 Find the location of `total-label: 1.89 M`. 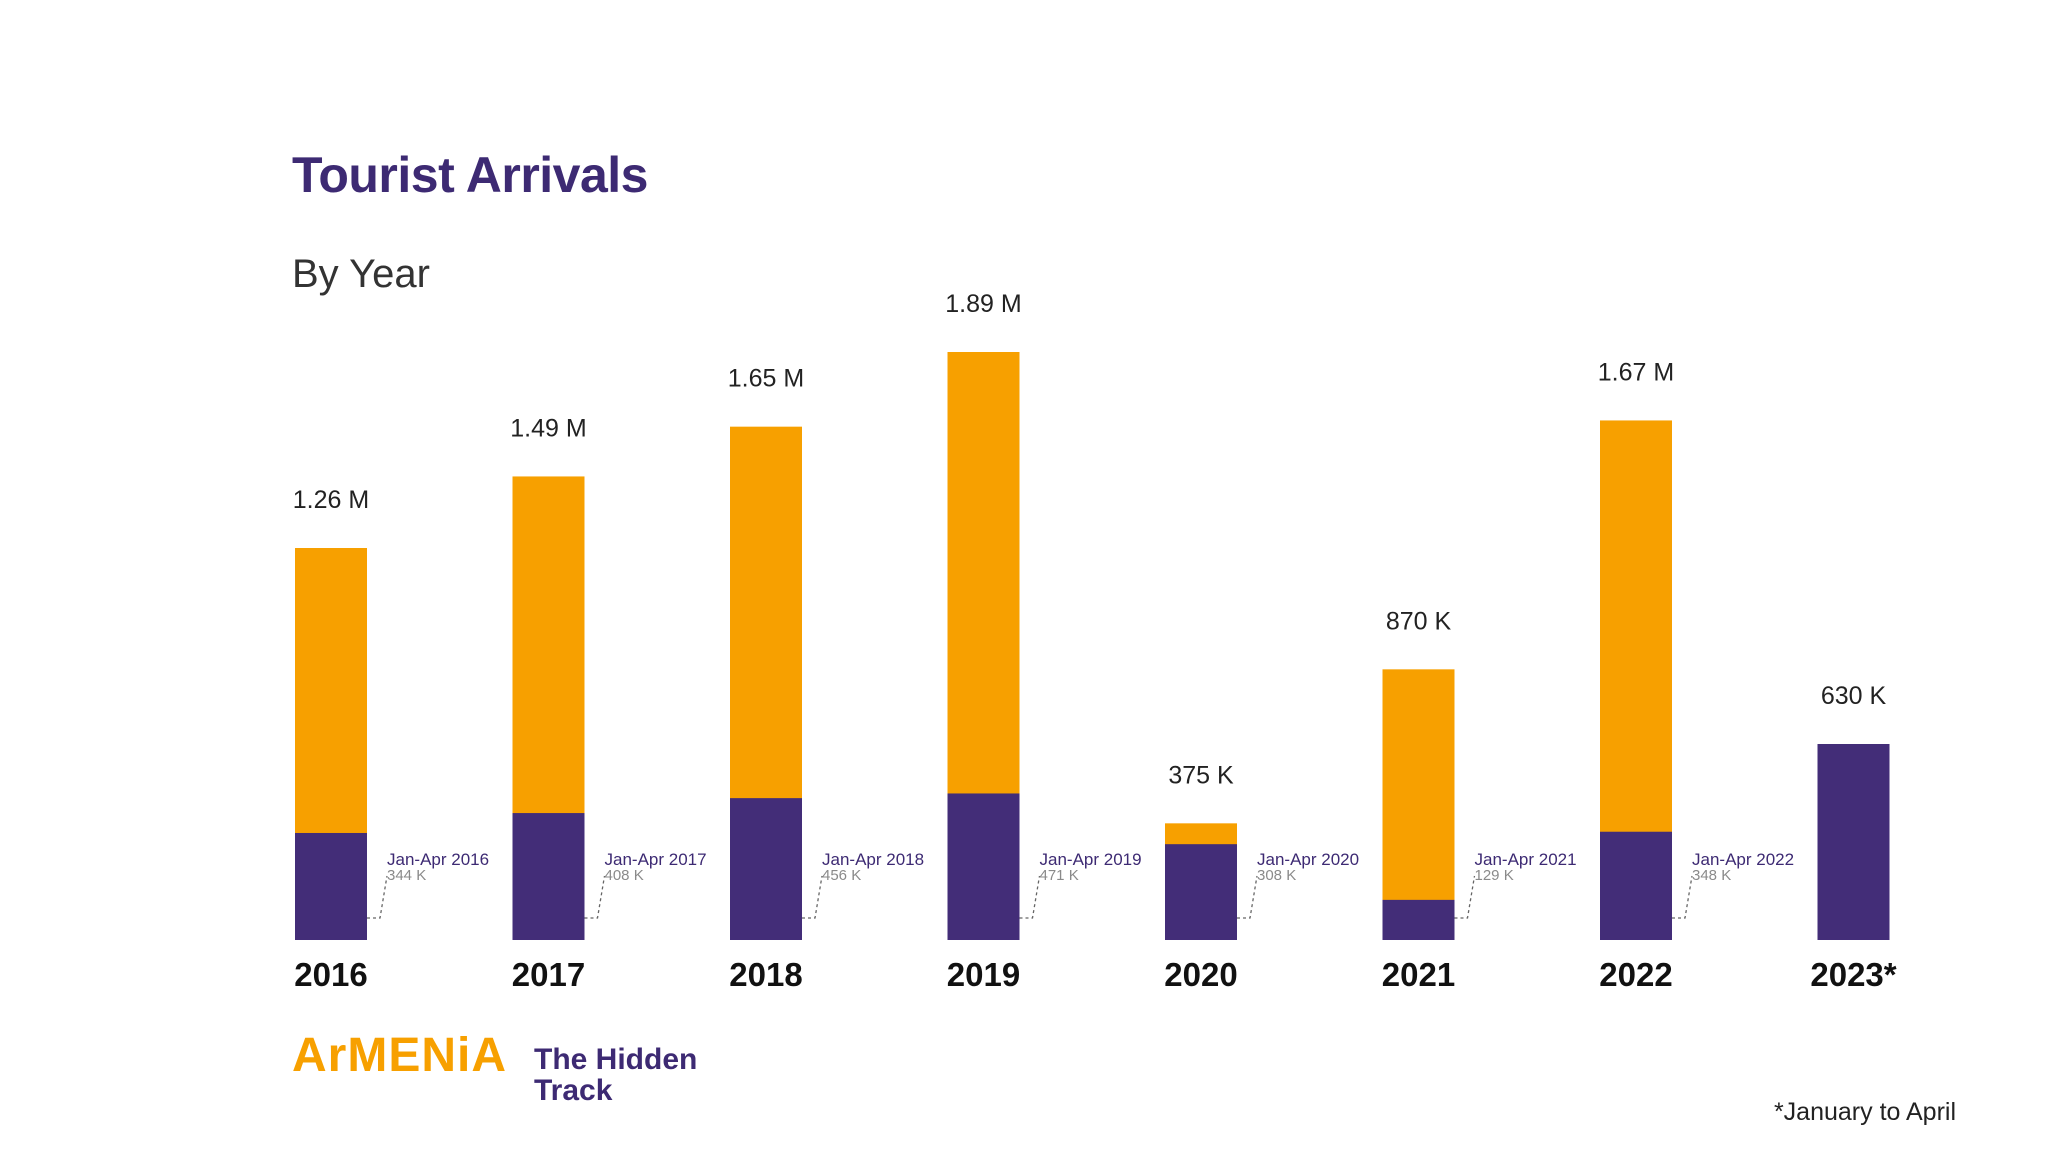

total-label: 1.89 M is located at coordinates (983, 304).